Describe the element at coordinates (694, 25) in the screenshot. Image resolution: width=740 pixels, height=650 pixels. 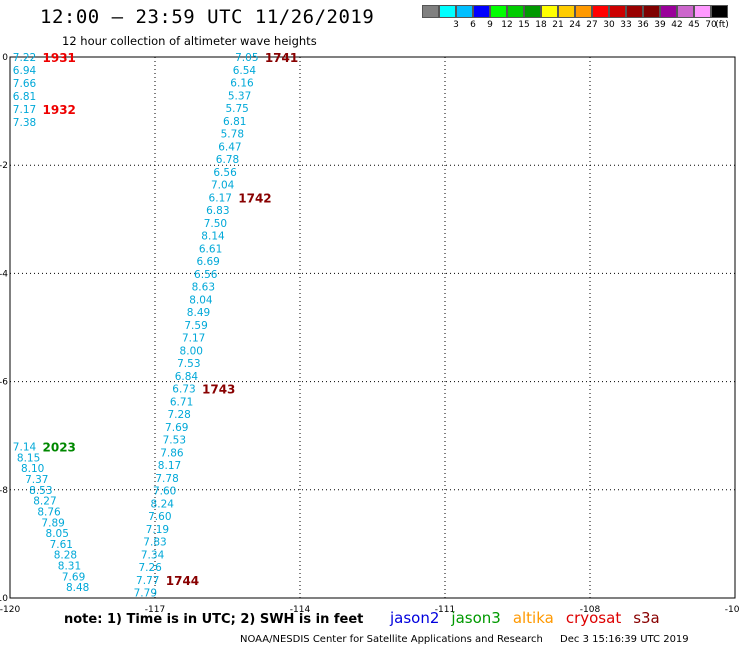
I see `legend-label: 45` at that location.